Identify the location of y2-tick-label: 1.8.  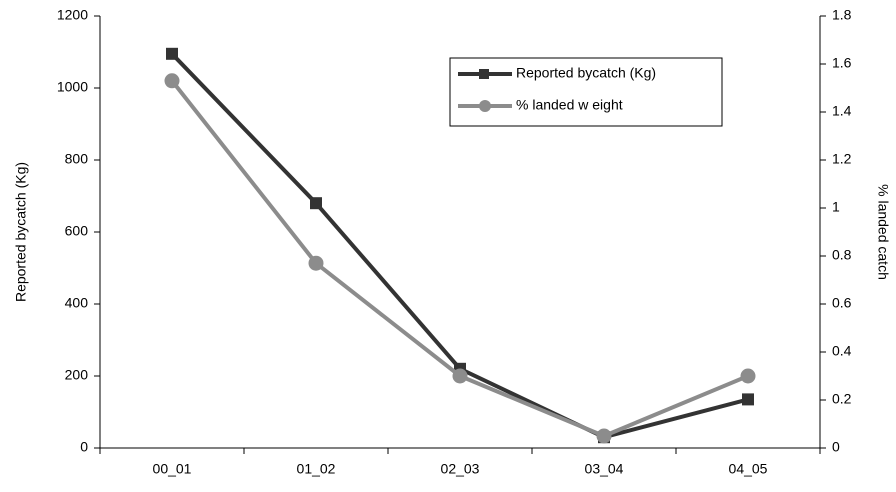
(842, 15).